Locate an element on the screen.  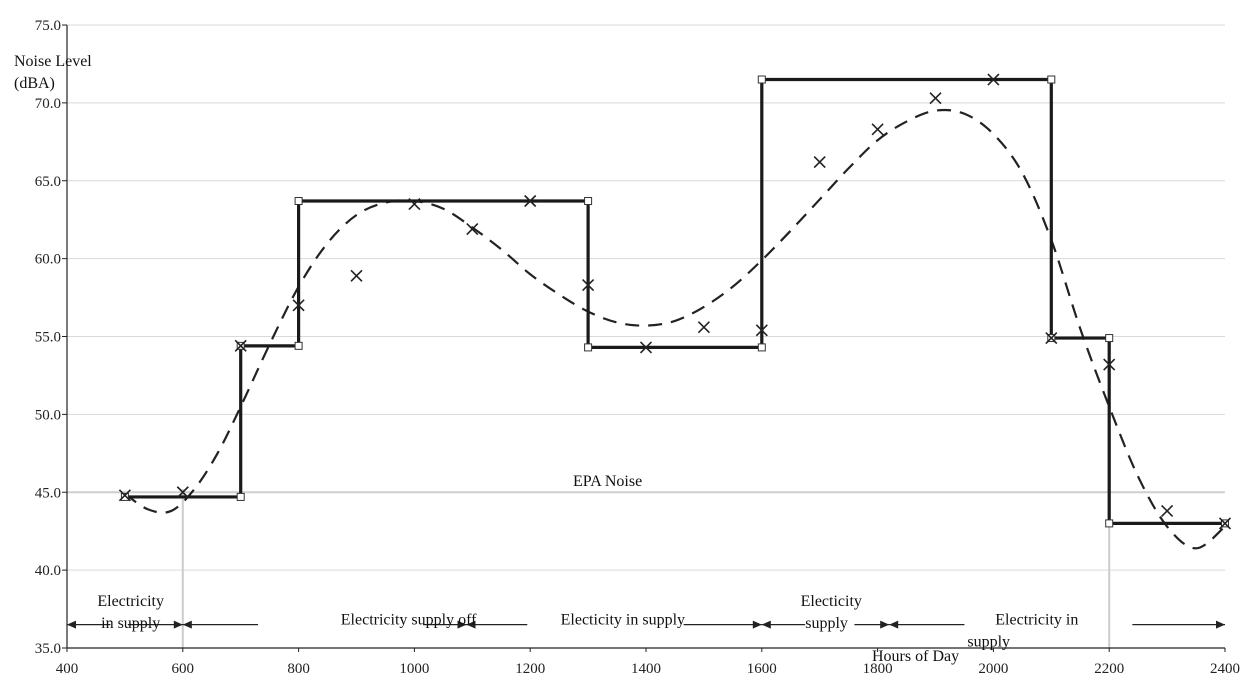
y-tick-label: 70.0 is located at coordinates (48, 104).